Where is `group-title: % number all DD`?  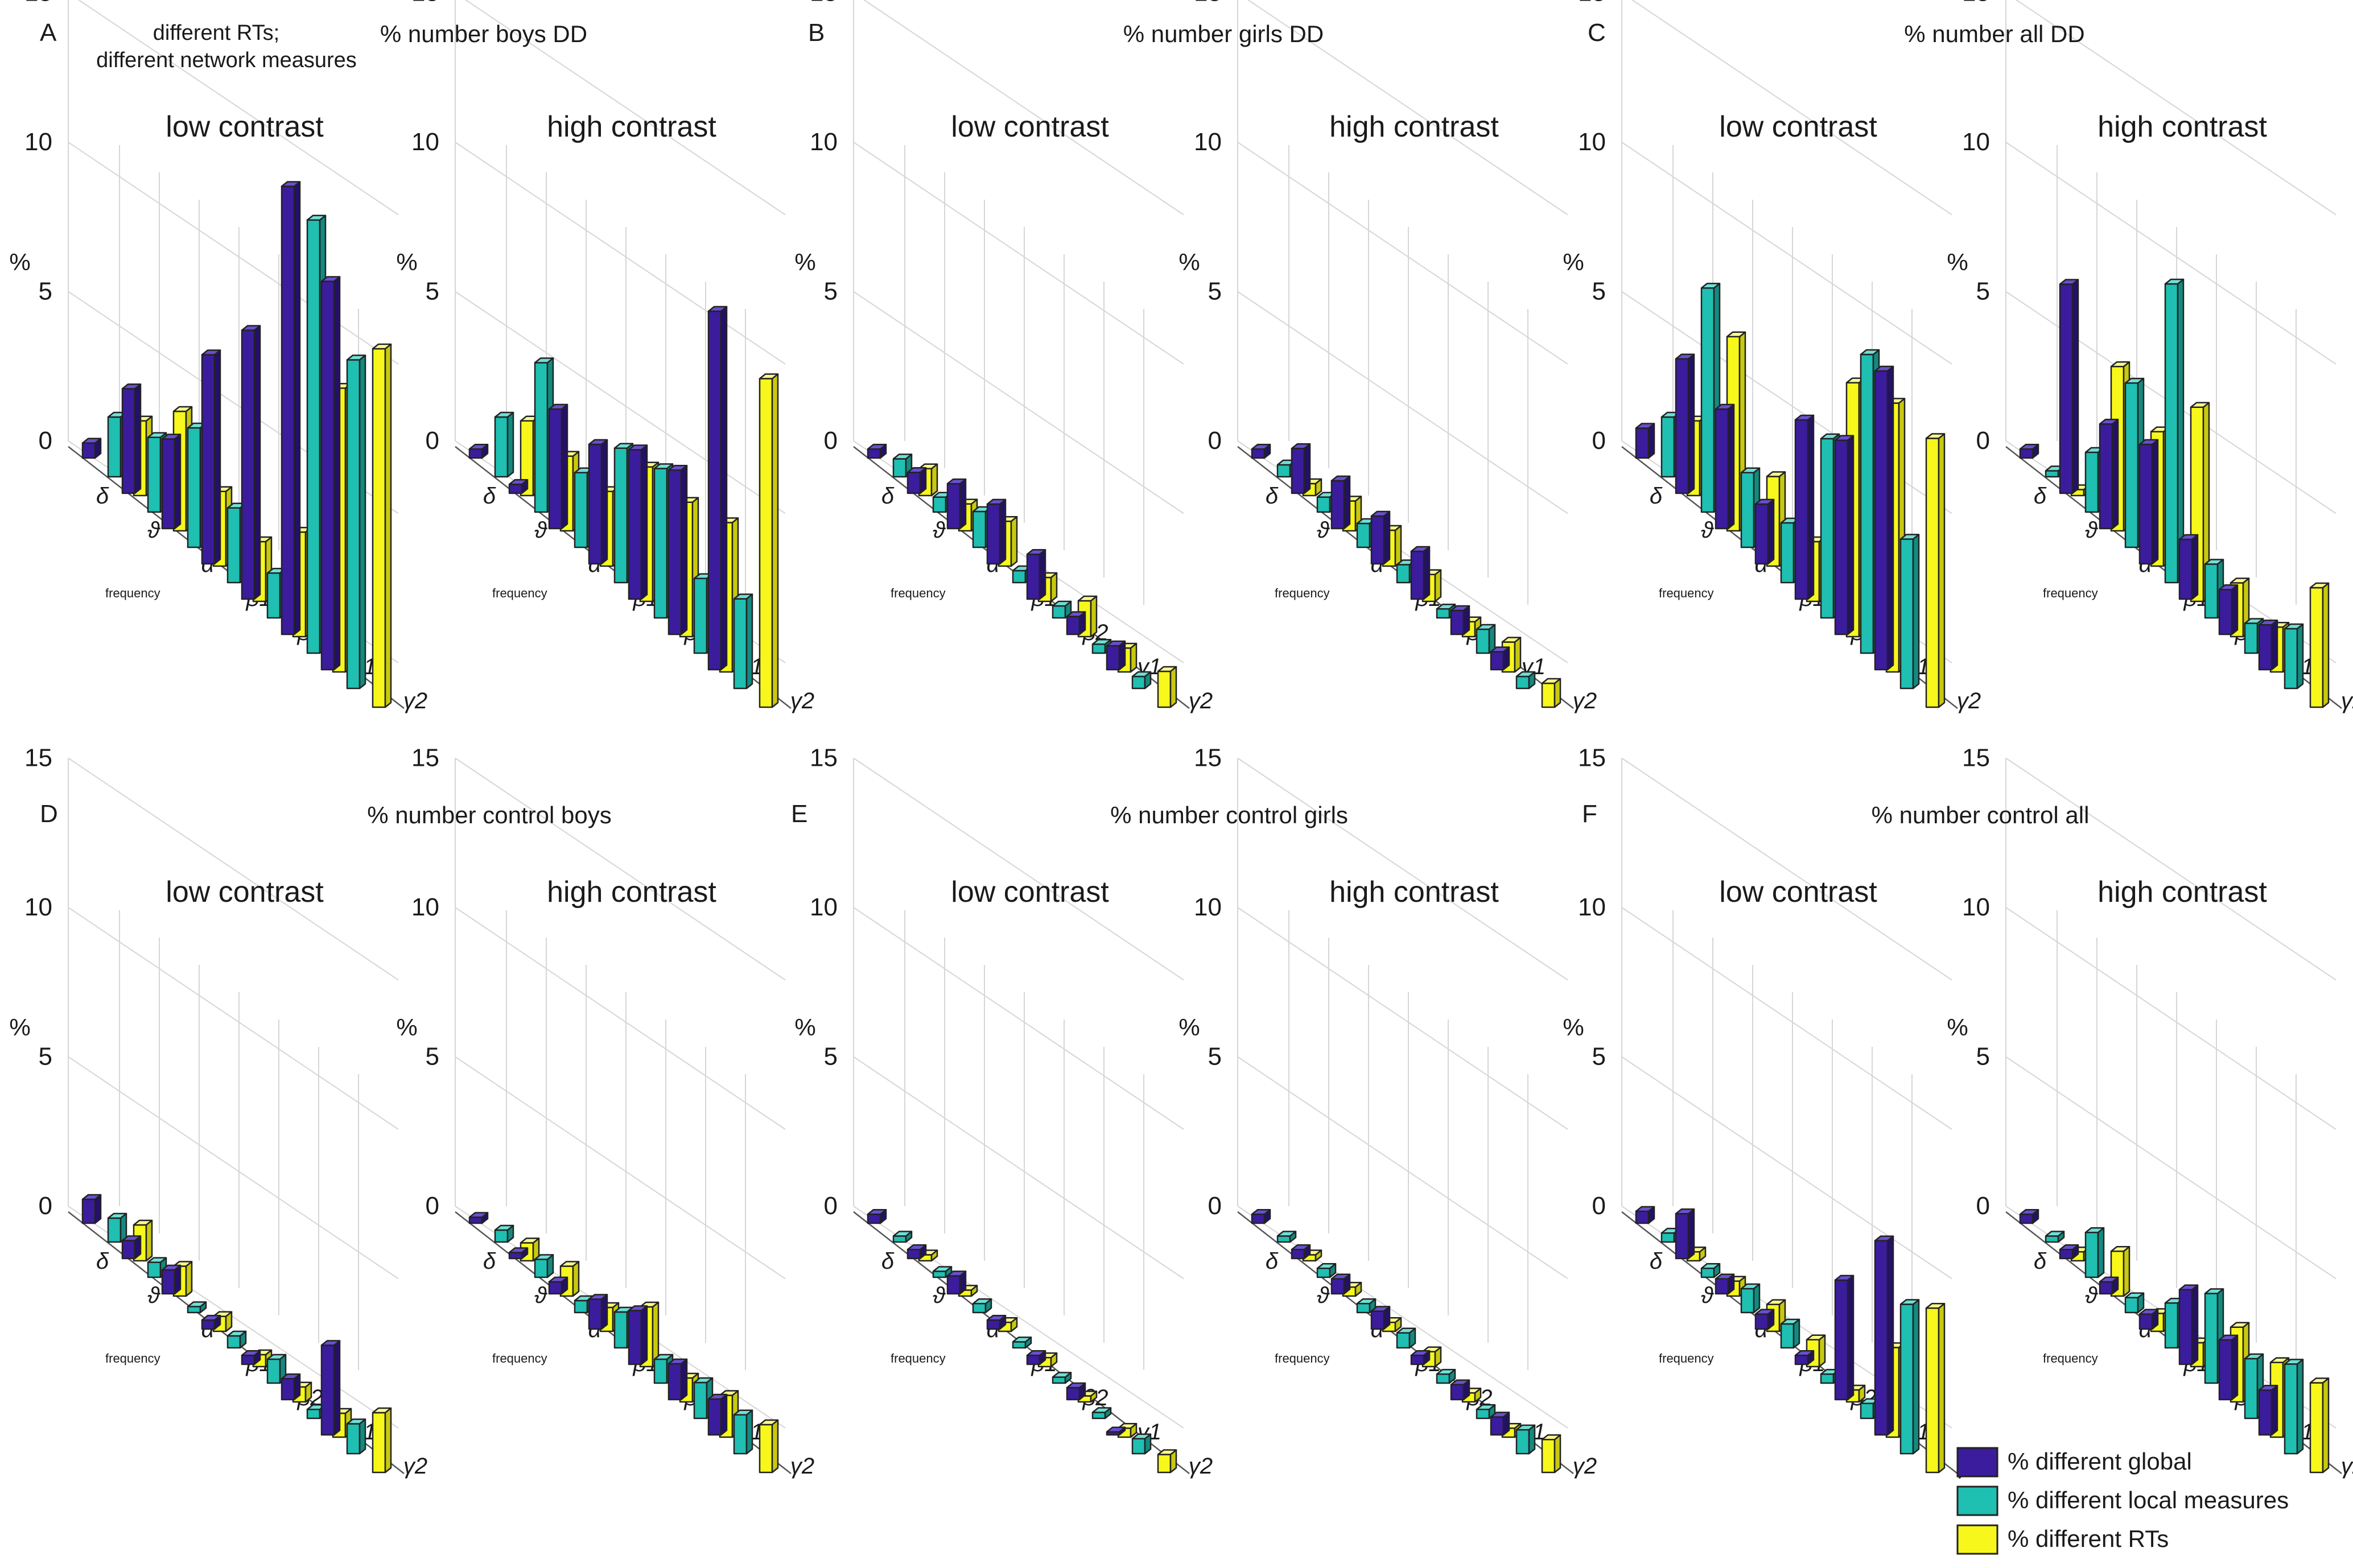
group-title: % number all DD is located at coordinates (1994, 33).